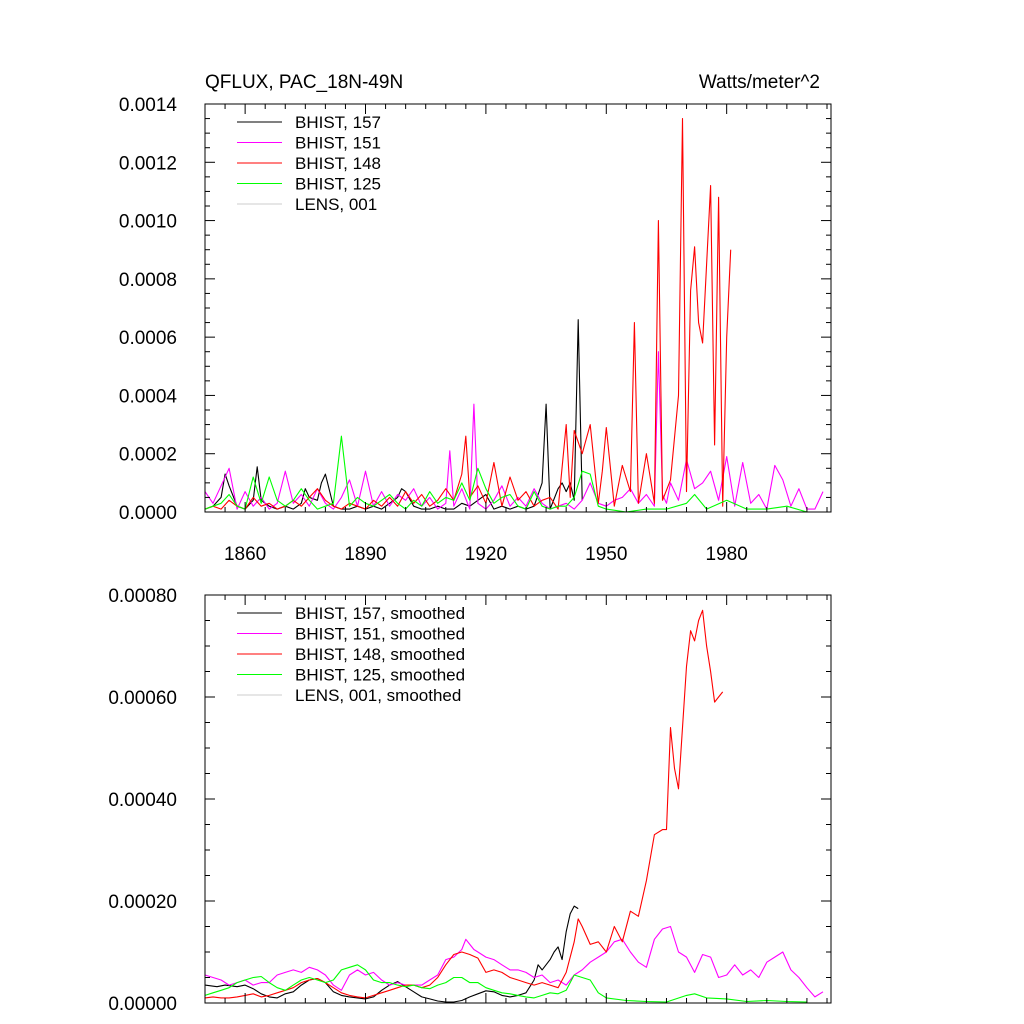 The height and width of the screenshot is (1024, 1024). Describe the element at coordinates (142, 698) in the screenshot. I see `y-tick-label: 0.00060` at that location.